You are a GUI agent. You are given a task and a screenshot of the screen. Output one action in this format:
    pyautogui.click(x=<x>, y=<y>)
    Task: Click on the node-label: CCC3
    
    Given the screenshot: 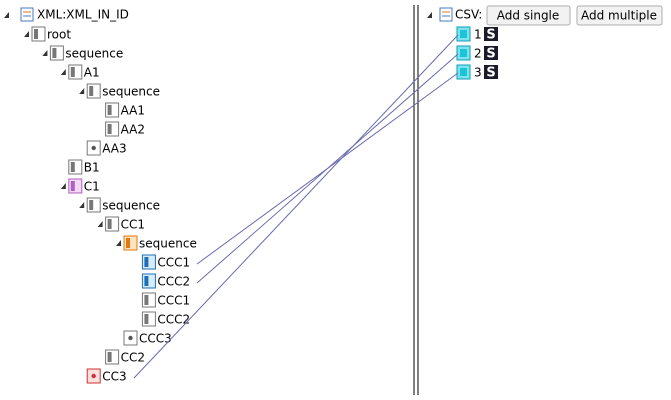 What is the action you would take?
    pyautogui.click(x=155, y=339)
    